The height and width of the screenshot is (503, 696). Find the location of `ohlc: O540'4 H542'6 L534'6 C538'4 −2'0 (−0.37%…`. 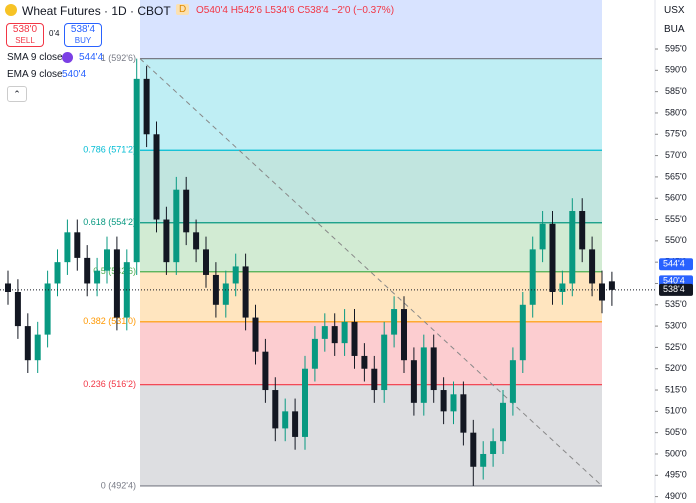

ohlc: O540'4 H542'6 L534'6 C538'4 −2'0 (−0.37%… is located at coordinates (295, 10).